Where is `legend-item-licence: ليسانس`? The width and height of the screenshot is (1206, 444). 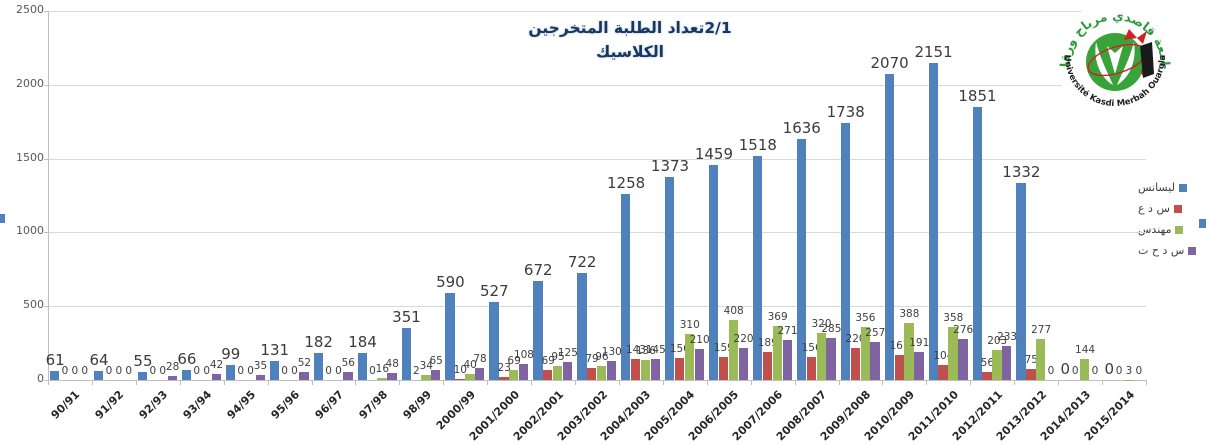 legend-item-licence: ليسانس is located at coordinates (1167, 187).